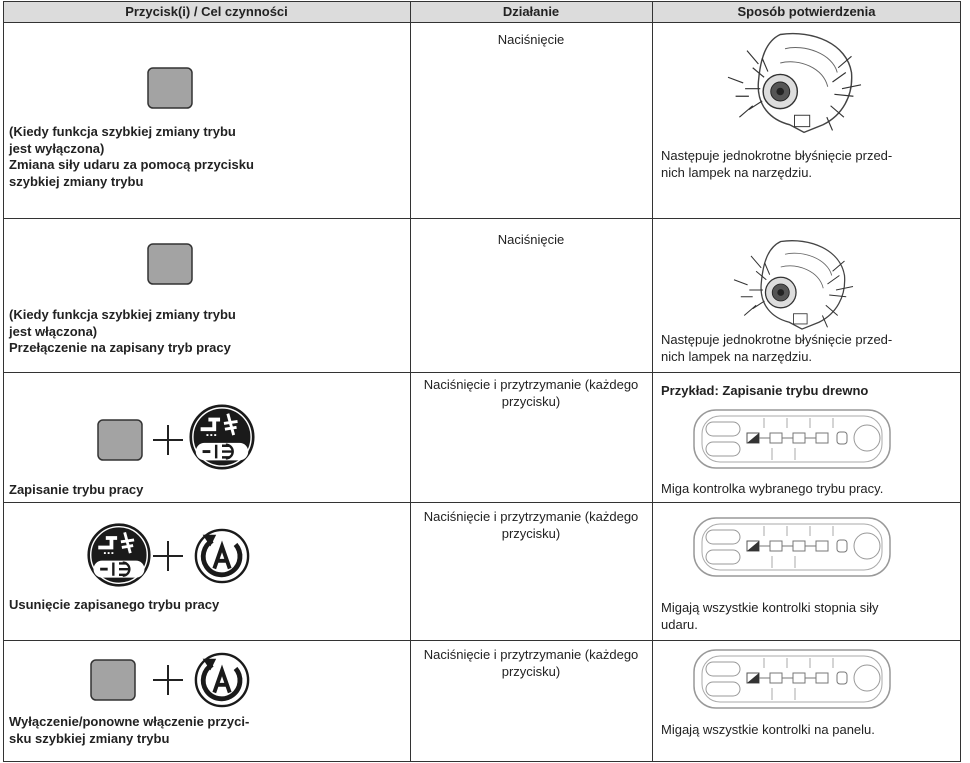  What do you see at coordinates (482, 11) in the screenshot?
I see `header-bg` at bounding box center [482, 11].